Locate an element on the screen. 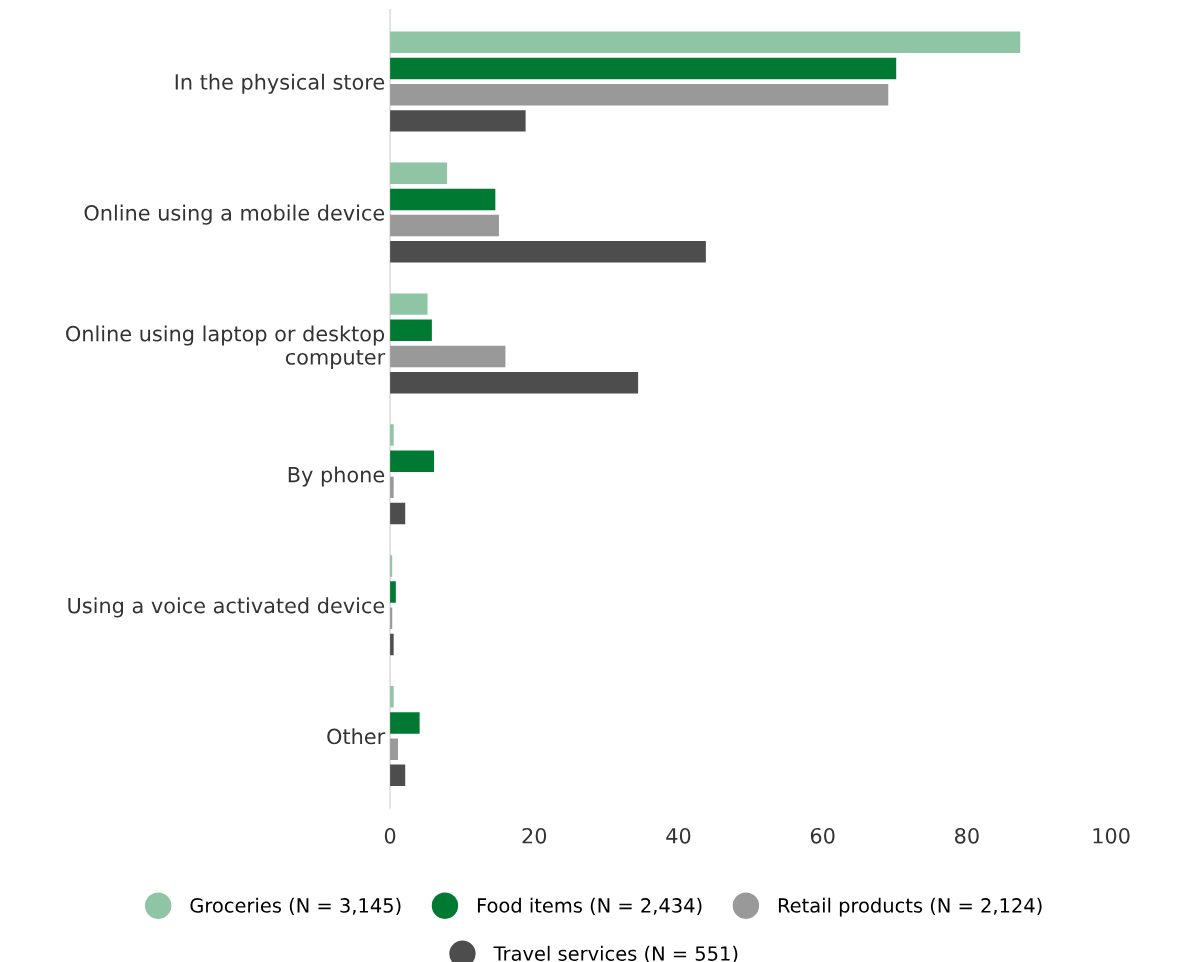  y-tick-label: Other is located at coordinates (356, 736).